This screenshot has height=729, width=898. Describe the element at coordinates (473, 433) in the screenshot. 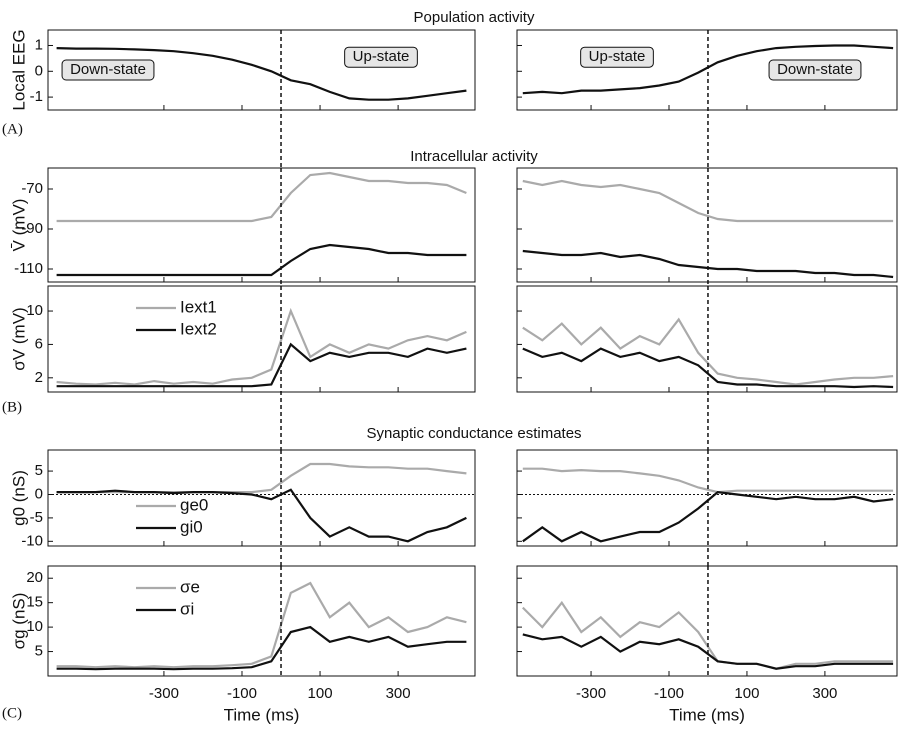

I see `section-title: Synaptic conductance estimates` at that location.